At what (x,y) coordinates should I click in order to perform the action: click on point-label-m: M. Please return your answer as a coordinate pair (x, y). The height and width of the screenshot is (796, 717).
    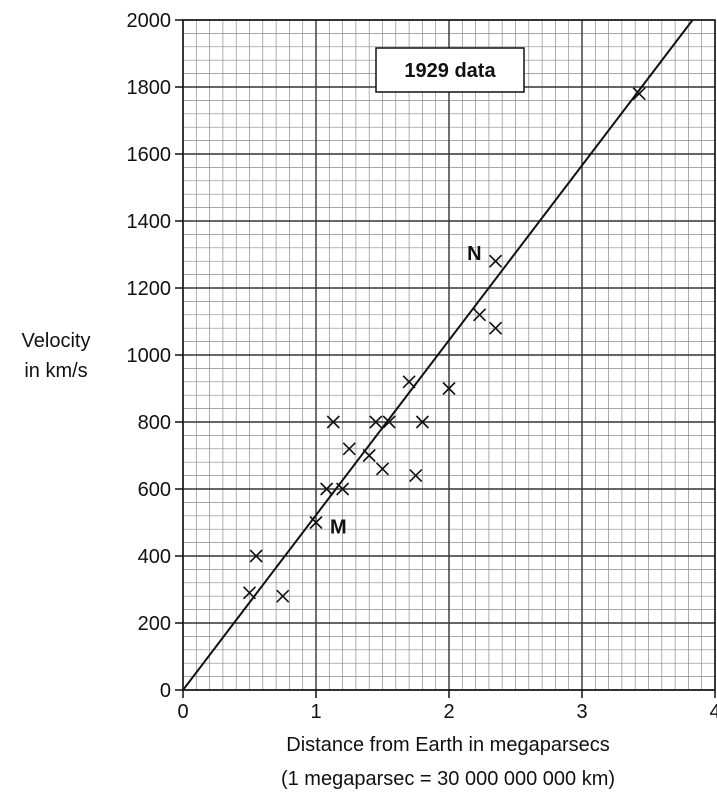
    Looking at the image, I should click on (338, 528).